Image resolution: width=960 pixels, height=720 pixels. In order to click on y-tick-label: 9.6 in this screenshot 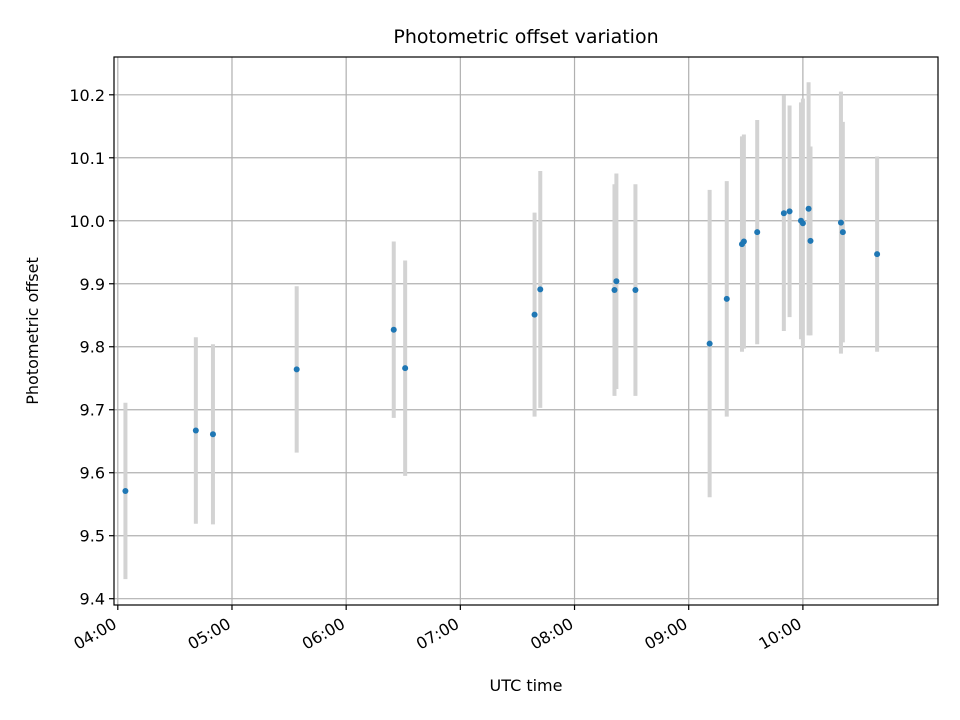, I will do `click(92, 473)`.